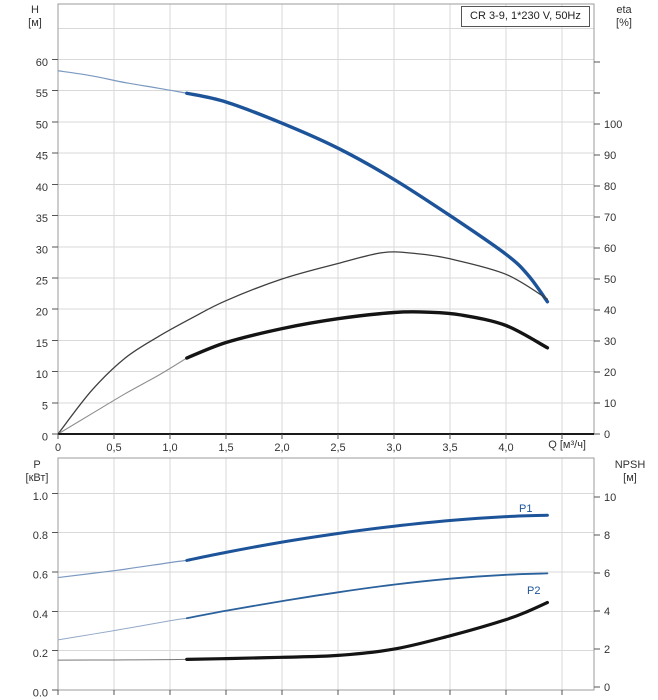 This screenshot has height=700, width=658. What do you see at coordinates (449, 448) in the screenshot?
I see `tick-label: 3,5` at bounding box center [449, 448].